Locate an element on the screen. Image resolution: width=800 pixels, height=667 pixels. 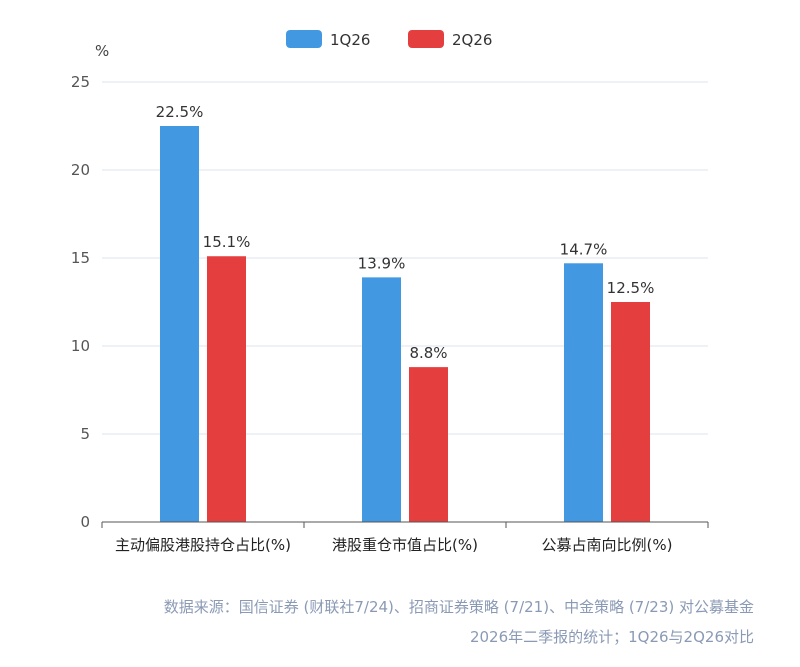
y-tick-label: 25 is located at coordinates (80, 82).